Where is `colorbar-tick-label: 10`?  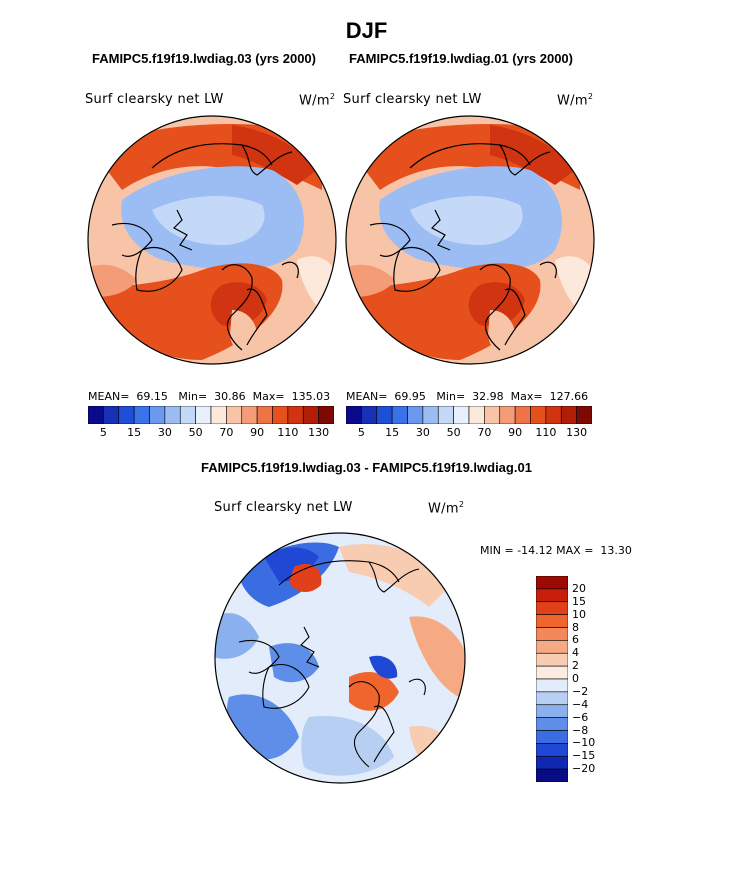 colorbar-tick-label: 10 is located at coordinates (579, 614).